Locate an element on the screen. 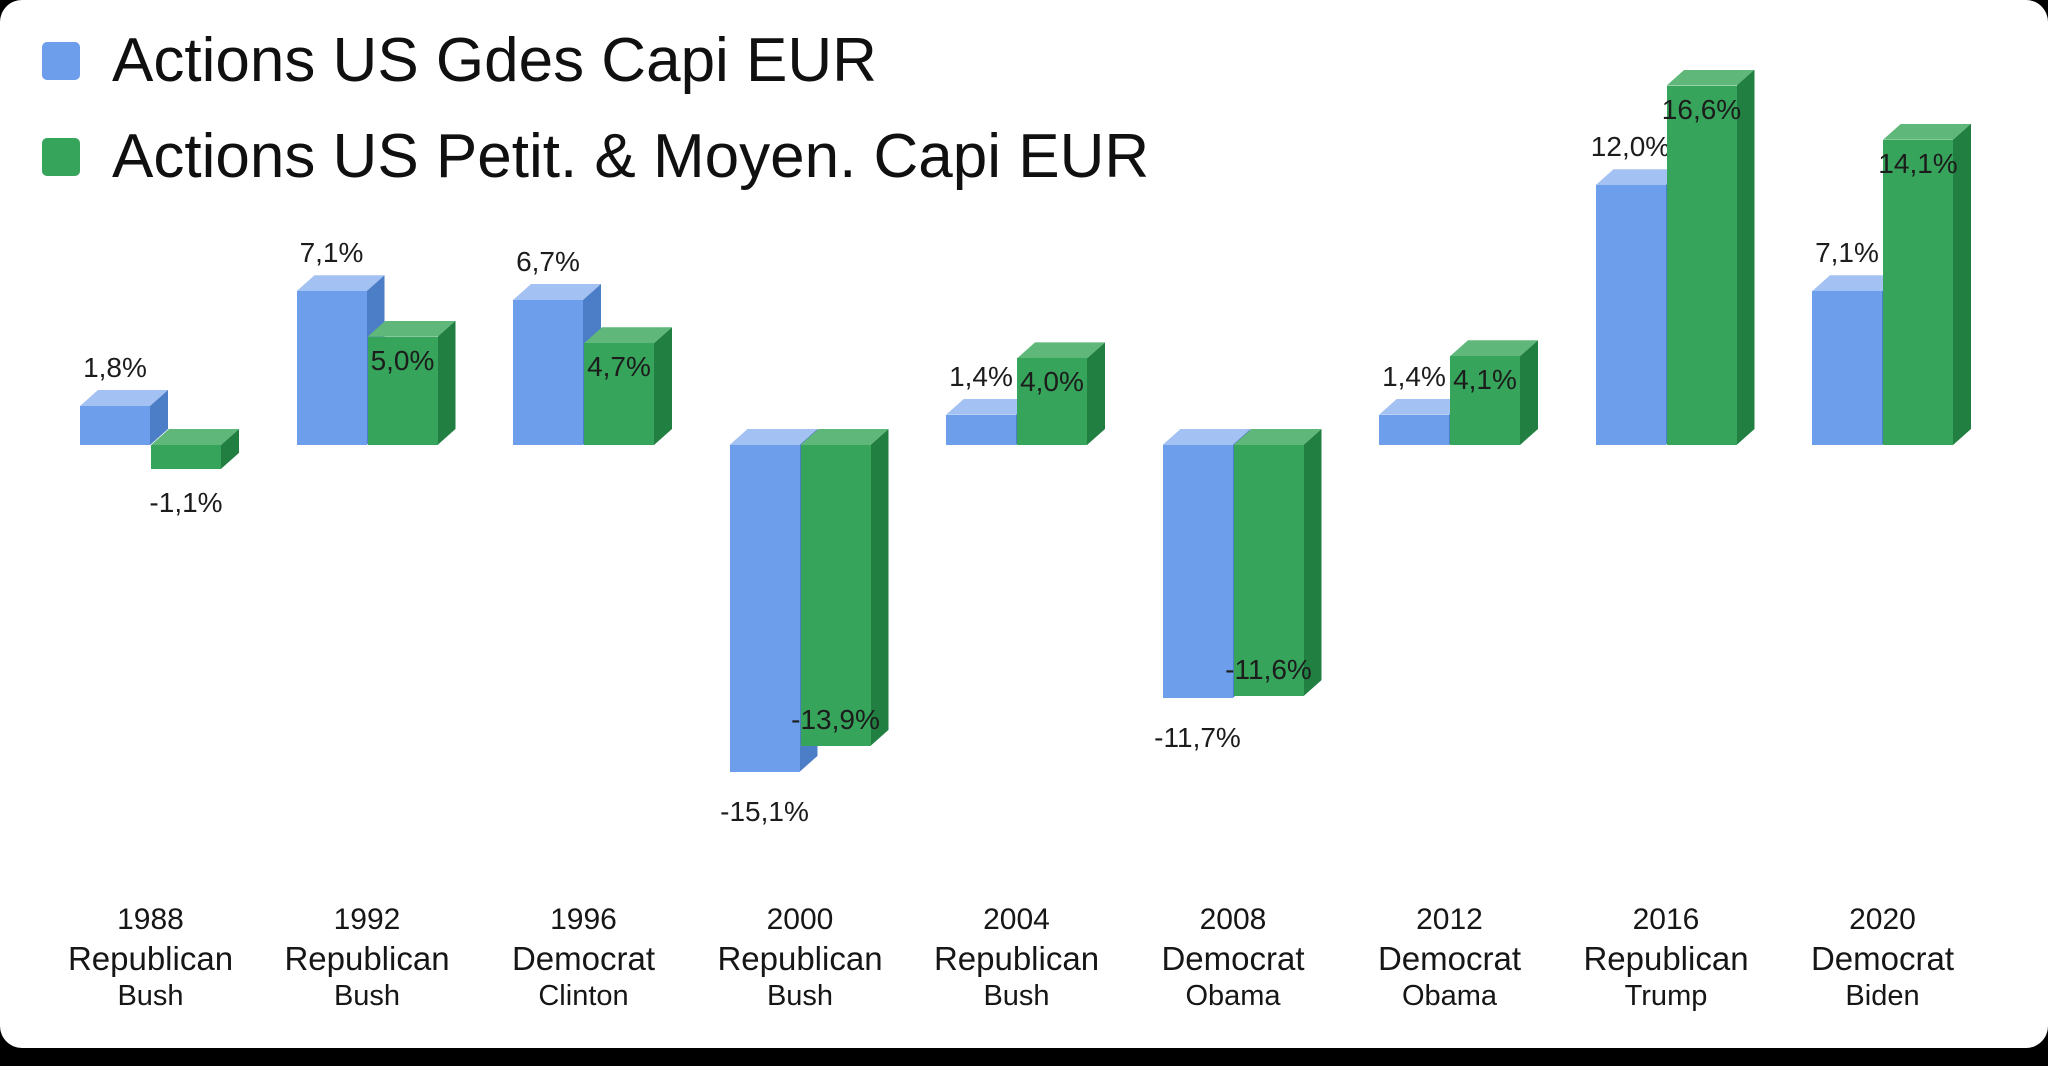 This screenshot has height=1066, width=2048. bar-1996-small-mid-cap-top is located at coordinates (628, 335).